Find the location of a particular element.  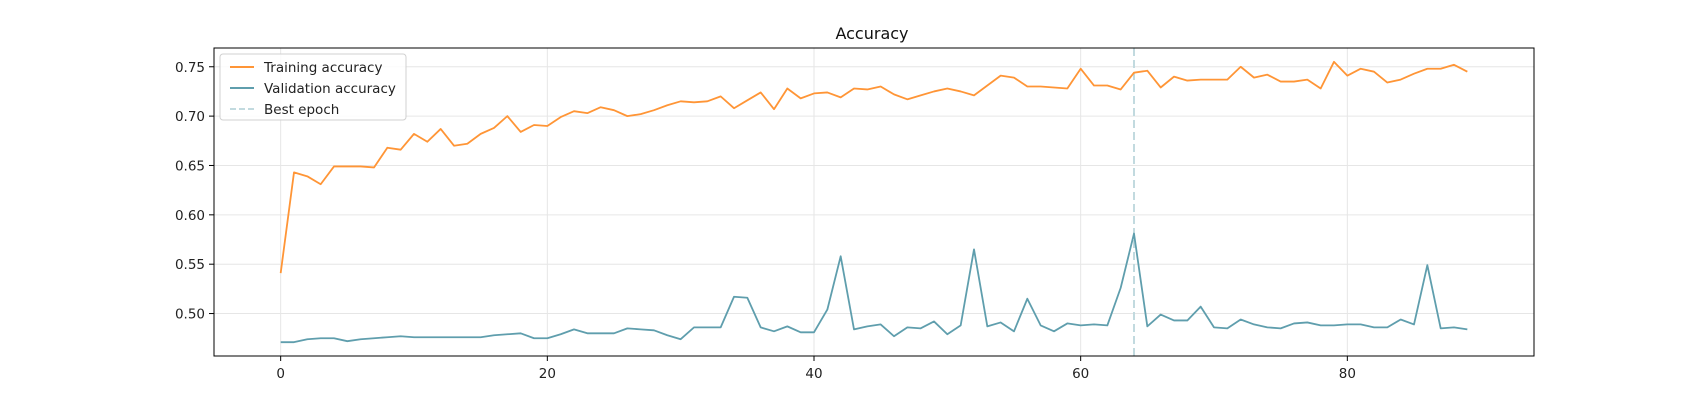

x-tick-label: 60 is located at coordinates (1080, 374).